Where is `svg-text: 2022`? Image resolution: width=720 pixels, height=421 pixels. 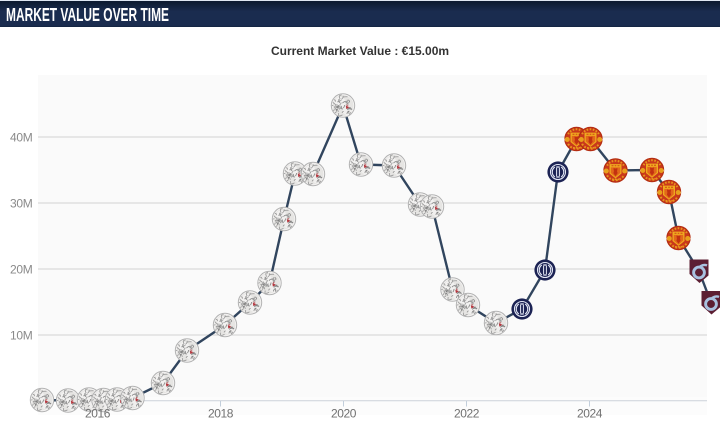 svg-text: 2022 is located at coordinates (467, 414).